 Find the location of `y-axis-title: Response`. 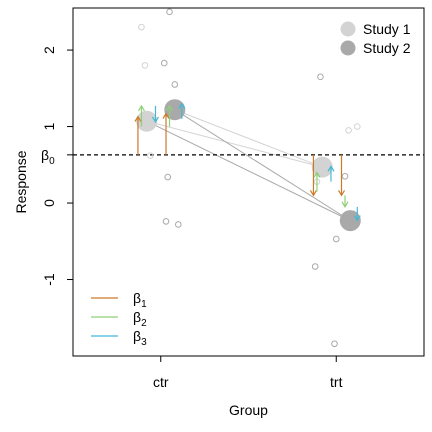

y-axis-title: Response is located at coordinates (21, 181).